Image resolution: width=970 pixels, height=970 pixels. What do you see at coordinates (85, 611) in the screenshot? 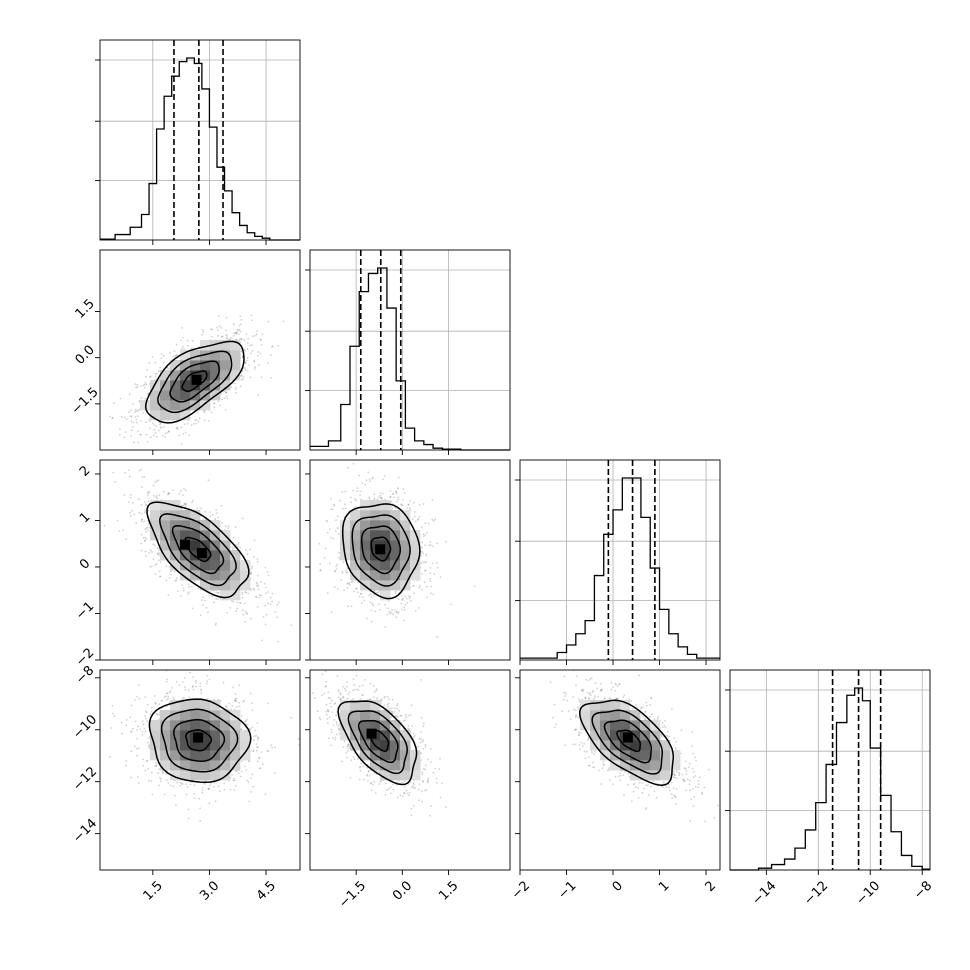
I see `y-tick-label: −1` at bounding box center [85, 611].